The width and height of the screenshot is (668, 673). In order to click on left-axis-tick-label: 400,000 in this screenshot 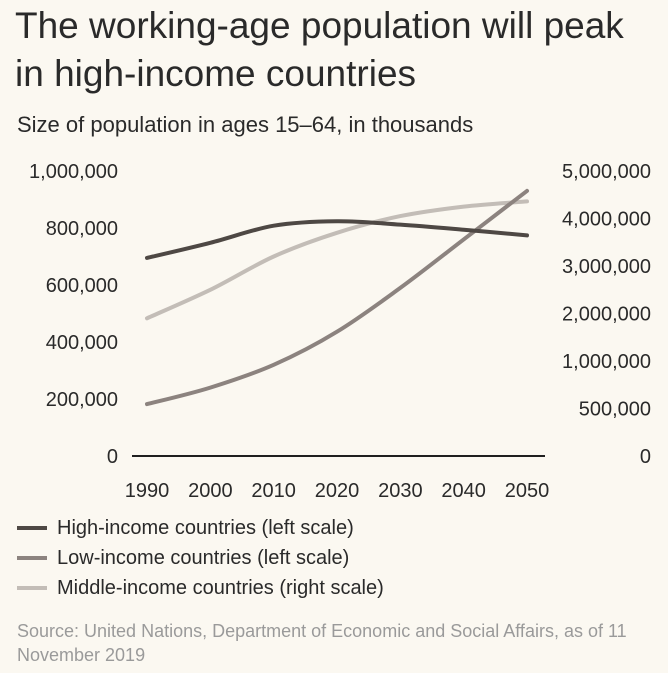, I will do `click(82, 343)`.